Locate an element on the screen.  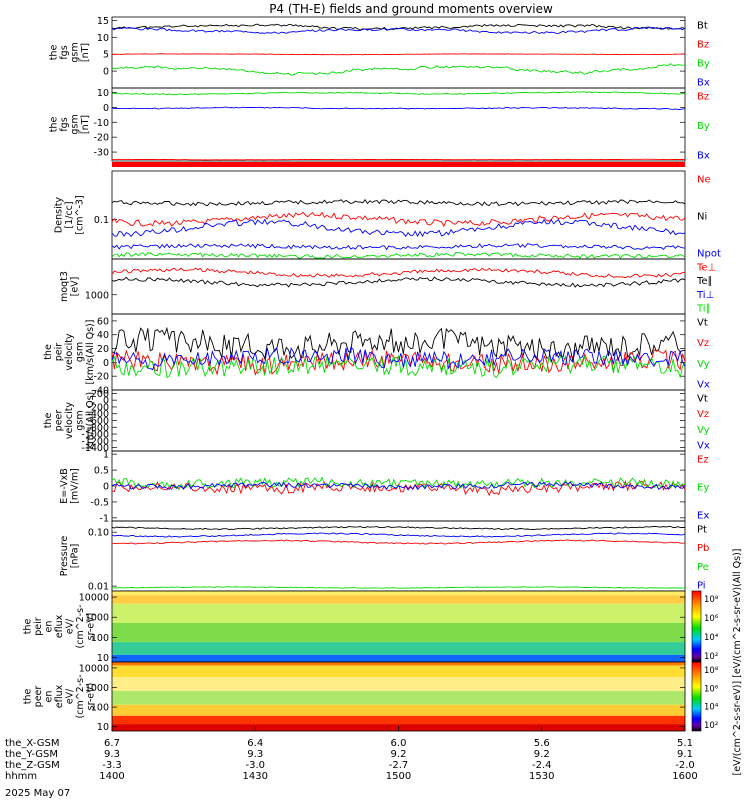
legend-Vy: Vy is located at coordinates (703, 364).